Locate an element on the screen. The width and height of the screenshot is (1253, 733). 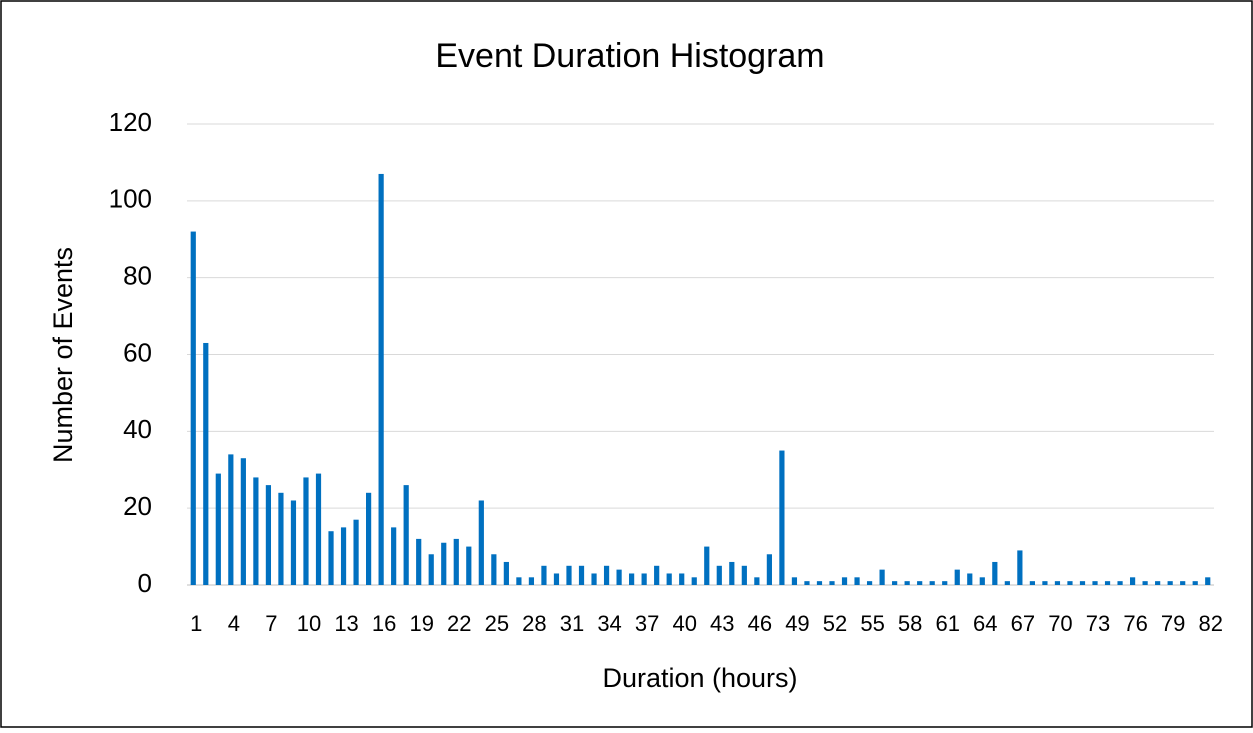
x-tick-label: 70 is located at coordinates (1060, 623).